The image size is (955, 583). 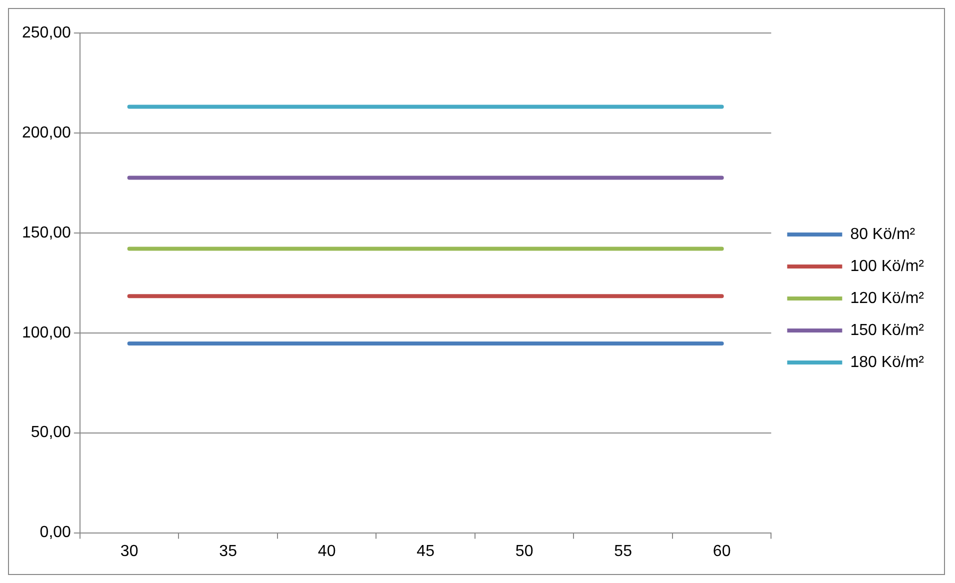 I want to click on x-tick-label: 45, so click(x=425, y=551).